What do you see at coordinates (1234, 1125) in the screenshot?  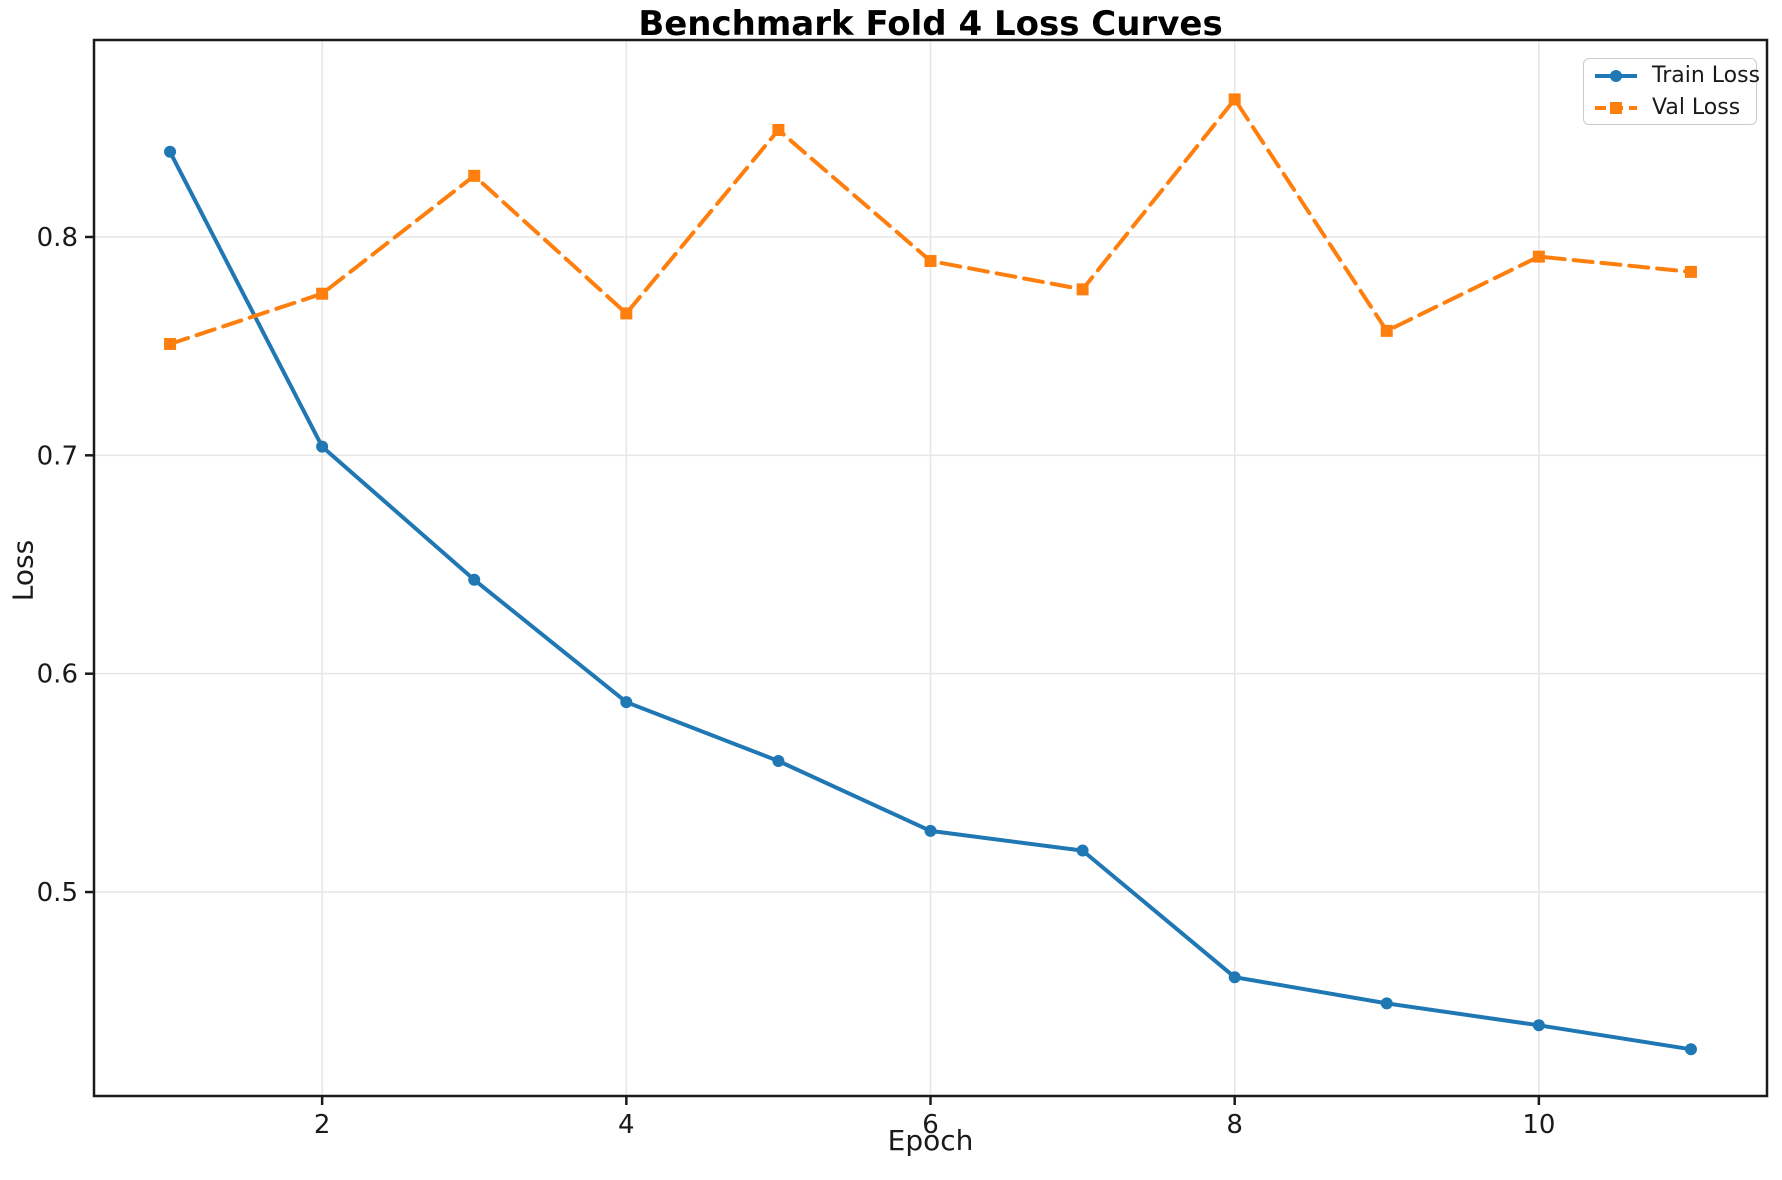 I see `x-tick-label: 8` at bounding box center [1234, 1125].